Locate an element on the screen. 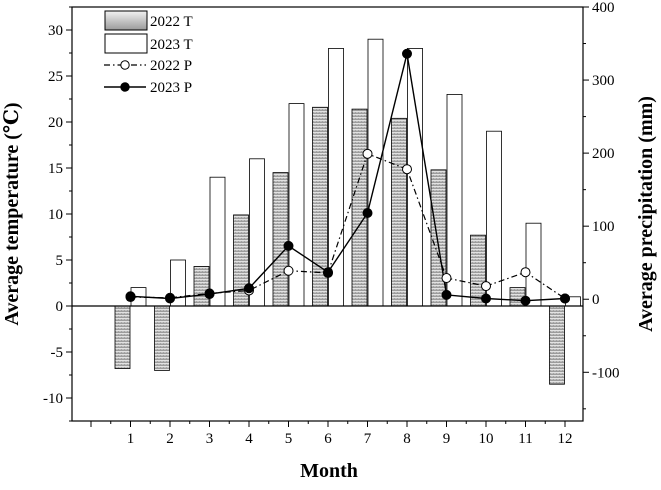 The image size is (661, 490). legend-swatch-2022-temperature is located at coordinates (126, 20).